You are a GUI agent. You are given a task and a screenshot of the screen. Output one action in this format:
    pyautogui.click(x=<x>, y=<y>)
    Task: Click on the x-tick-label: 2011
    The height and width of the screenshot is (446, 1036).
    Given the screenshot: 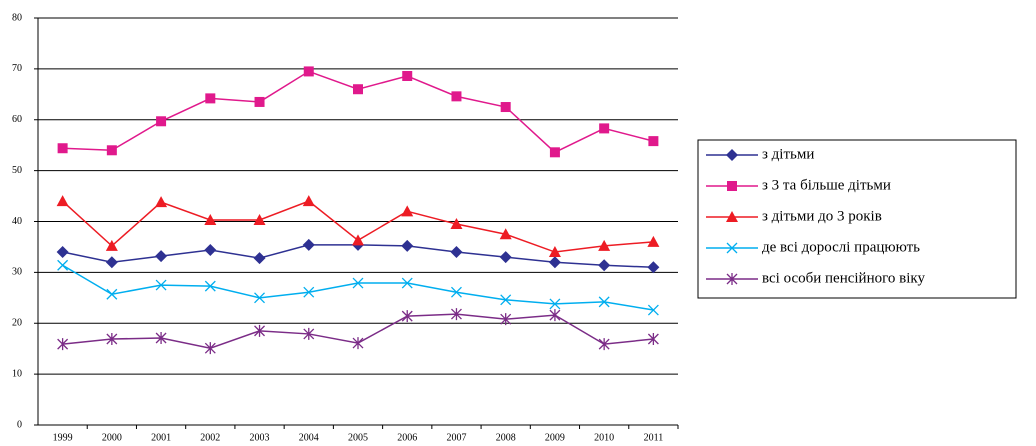 What is the action you would take?
    pyautogui.click(x=654, y=437)
    